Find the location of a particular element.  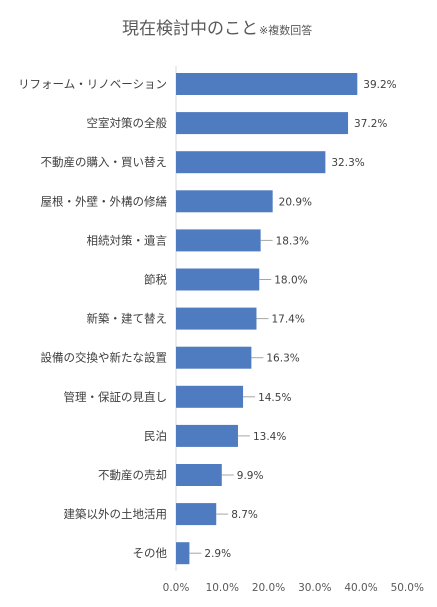

value-label: 39.2% is located at coordinates (379, 85).